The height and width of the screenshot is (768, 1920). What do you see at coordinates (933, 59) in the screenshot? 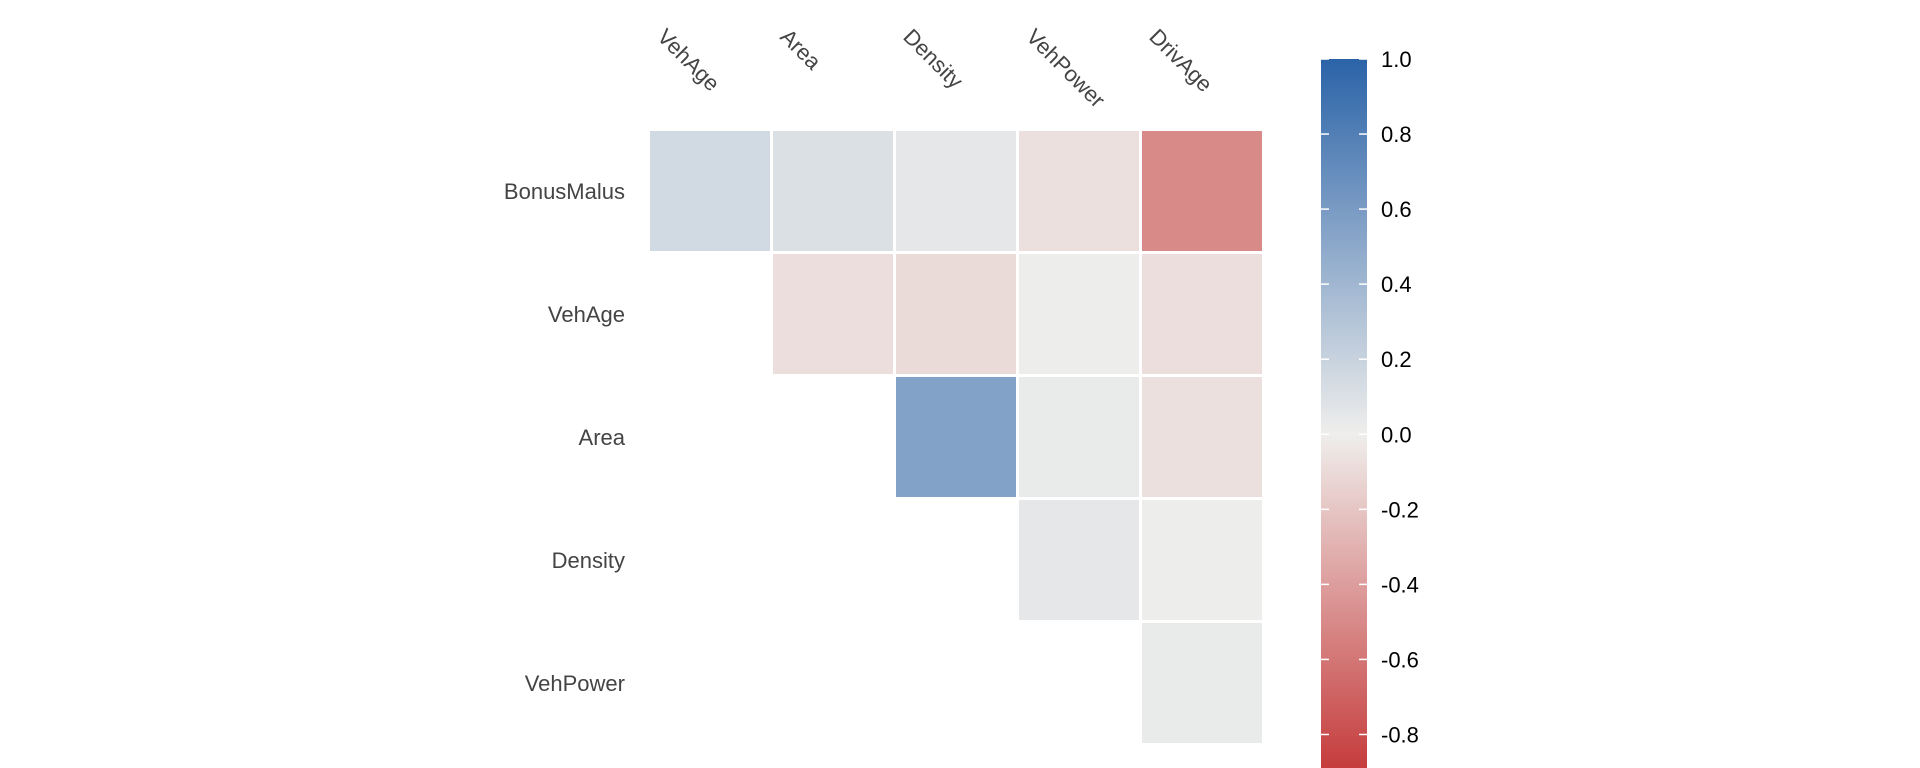
I see `x-tick-label: Density` at bounding box center [933, 59].